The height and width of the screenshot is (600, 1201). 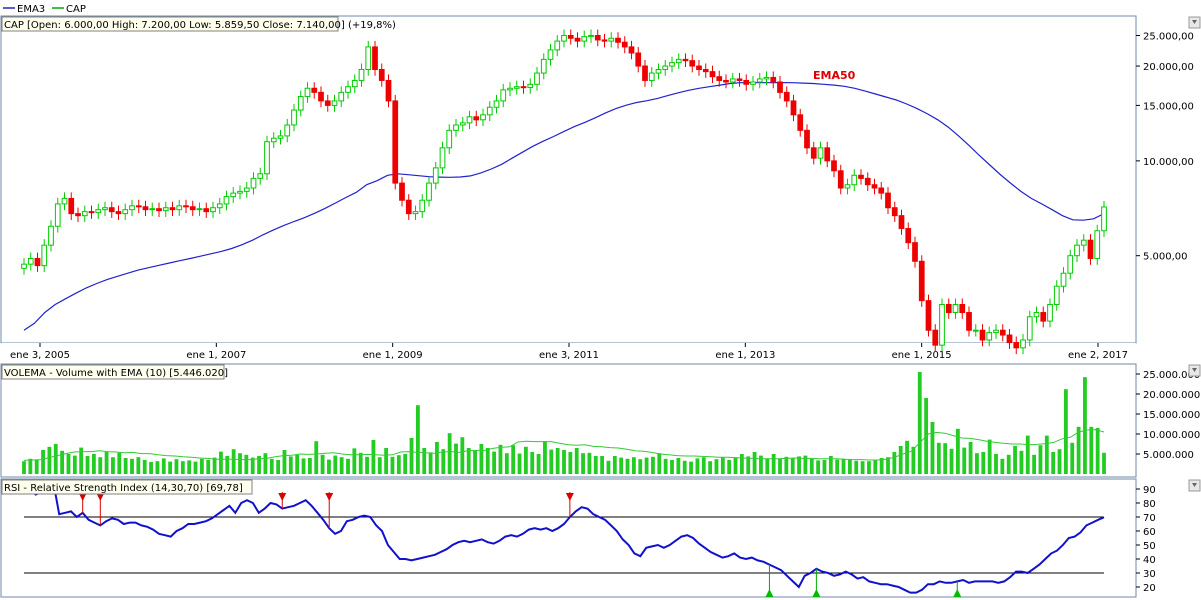 What do you see at coordinates (282, 497) in the screenshot?
I see `sell-signal-marker` at bounding box center [282, 497].